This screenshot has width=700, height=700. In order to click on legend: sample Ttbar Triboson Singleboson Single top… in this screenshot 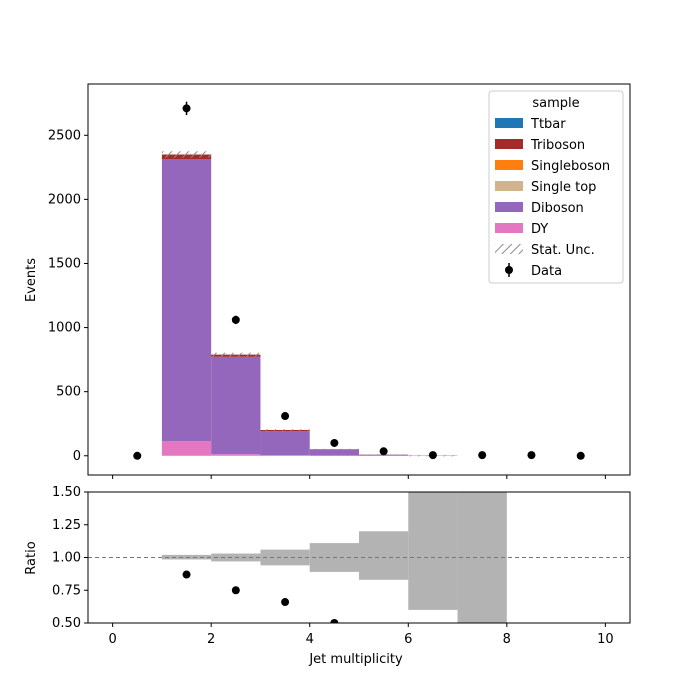, I will do `click(556, 187)`.